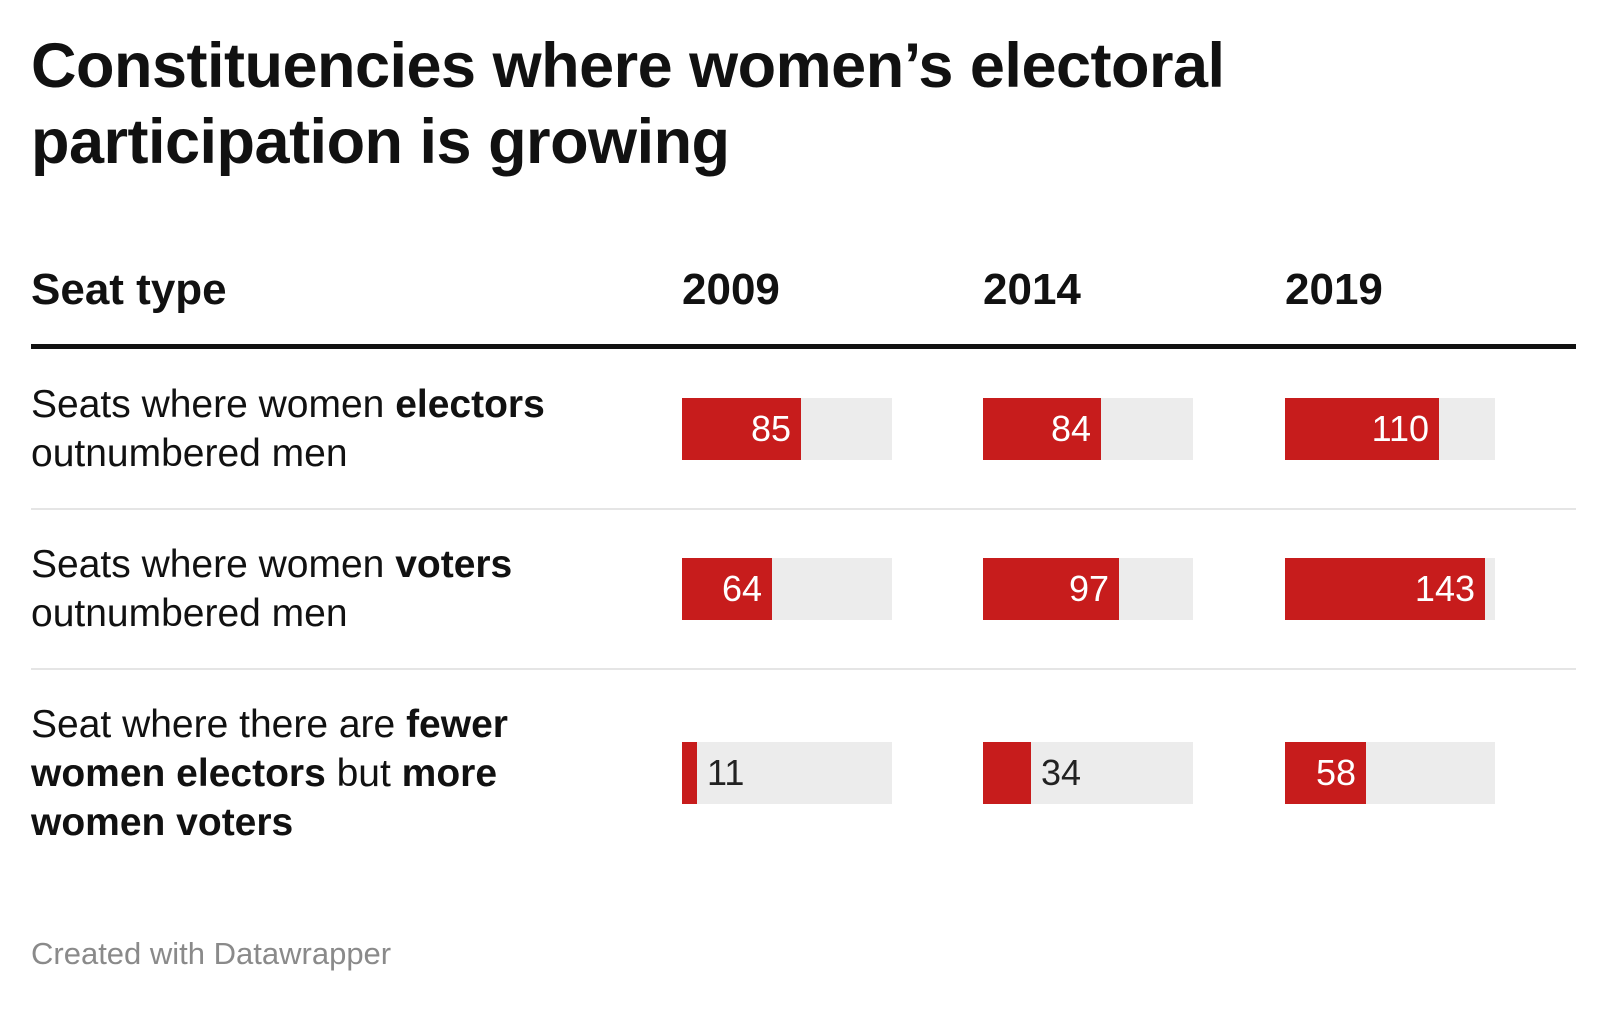 The image size is (1600, 1025). I want to click on bar-1-2019, so click(1362, 429).